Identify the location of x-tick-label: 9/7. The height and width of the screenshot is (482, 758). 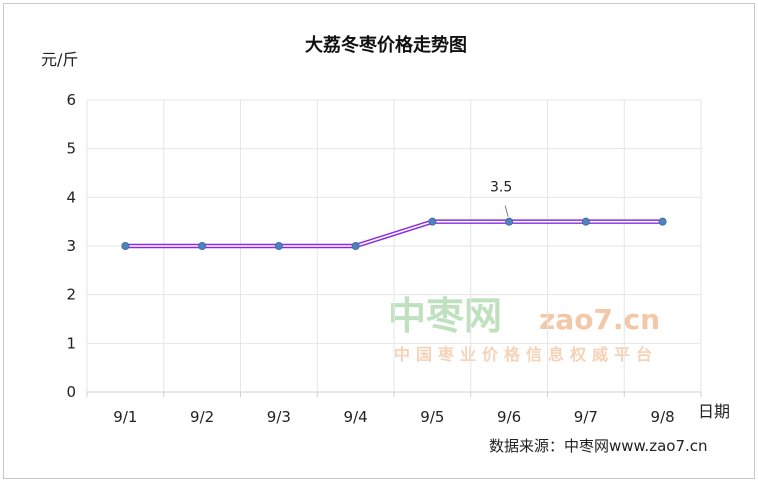
(586, 417).